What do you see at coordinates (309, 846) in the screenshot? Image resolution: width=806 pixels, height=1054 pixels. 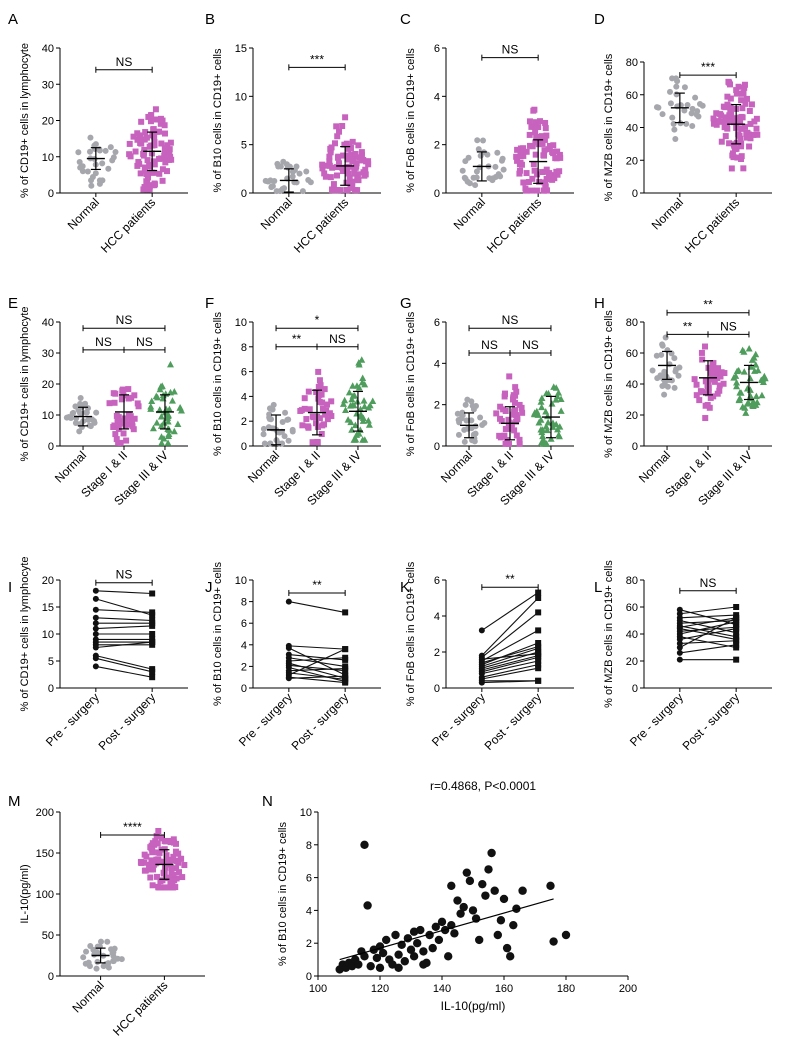 I see `y-tick-label: 8` at bounding box center [309, 846].